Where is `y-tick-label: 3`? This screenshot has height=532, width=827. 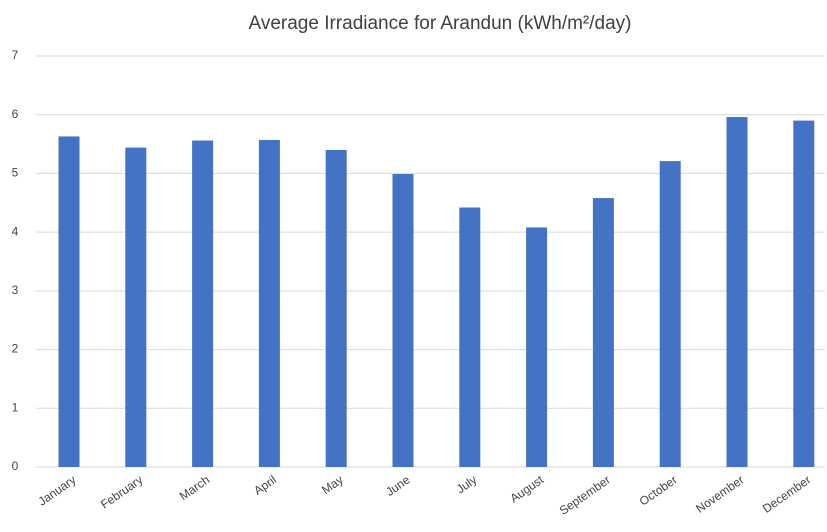 y-tick-label: 3 is located at coordinates (15, 290).